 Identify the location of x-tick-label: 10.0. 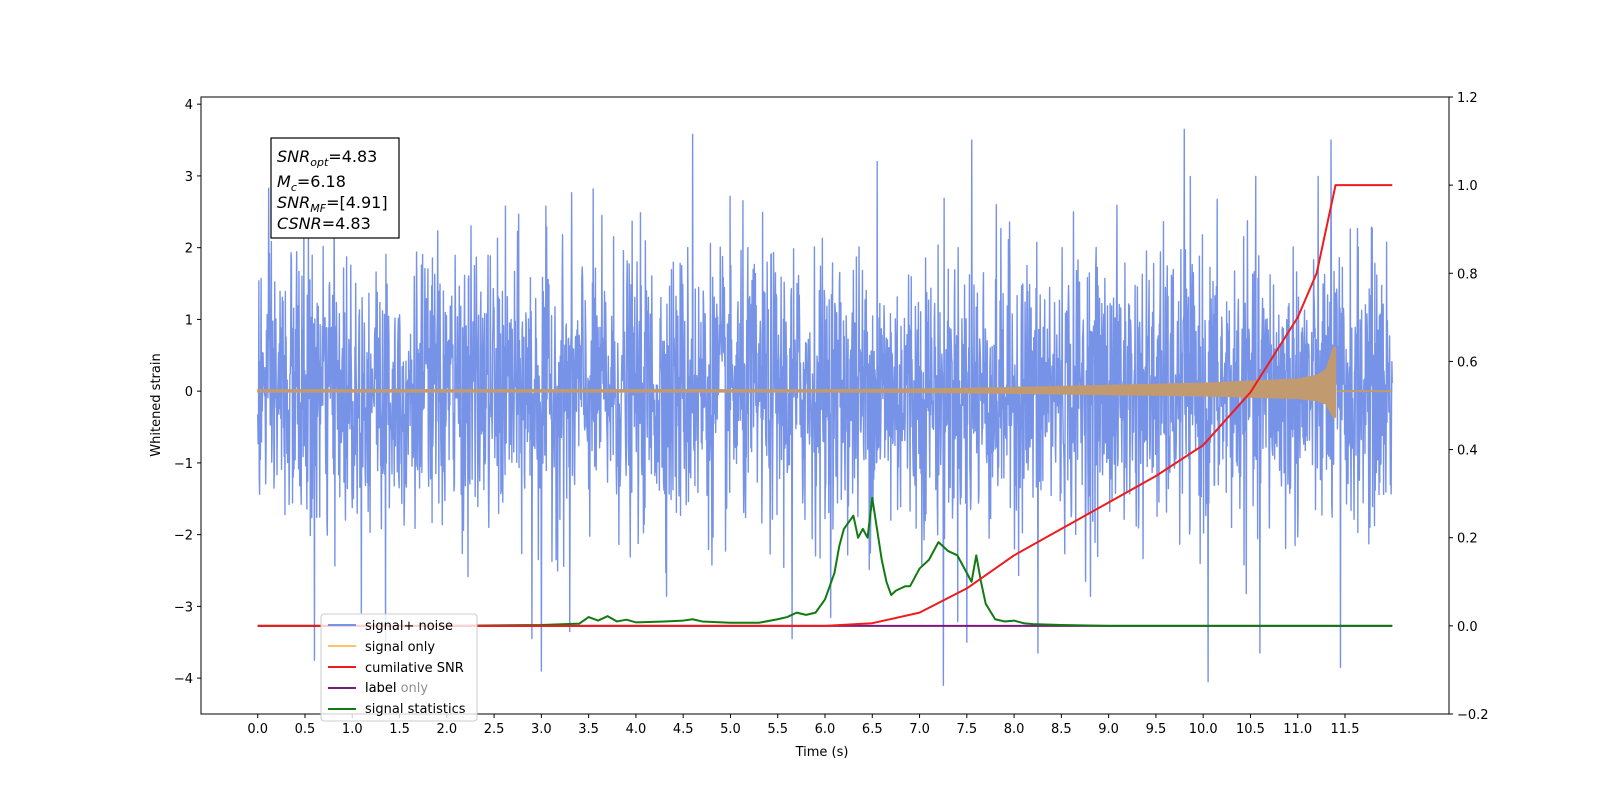
(1203, 729).